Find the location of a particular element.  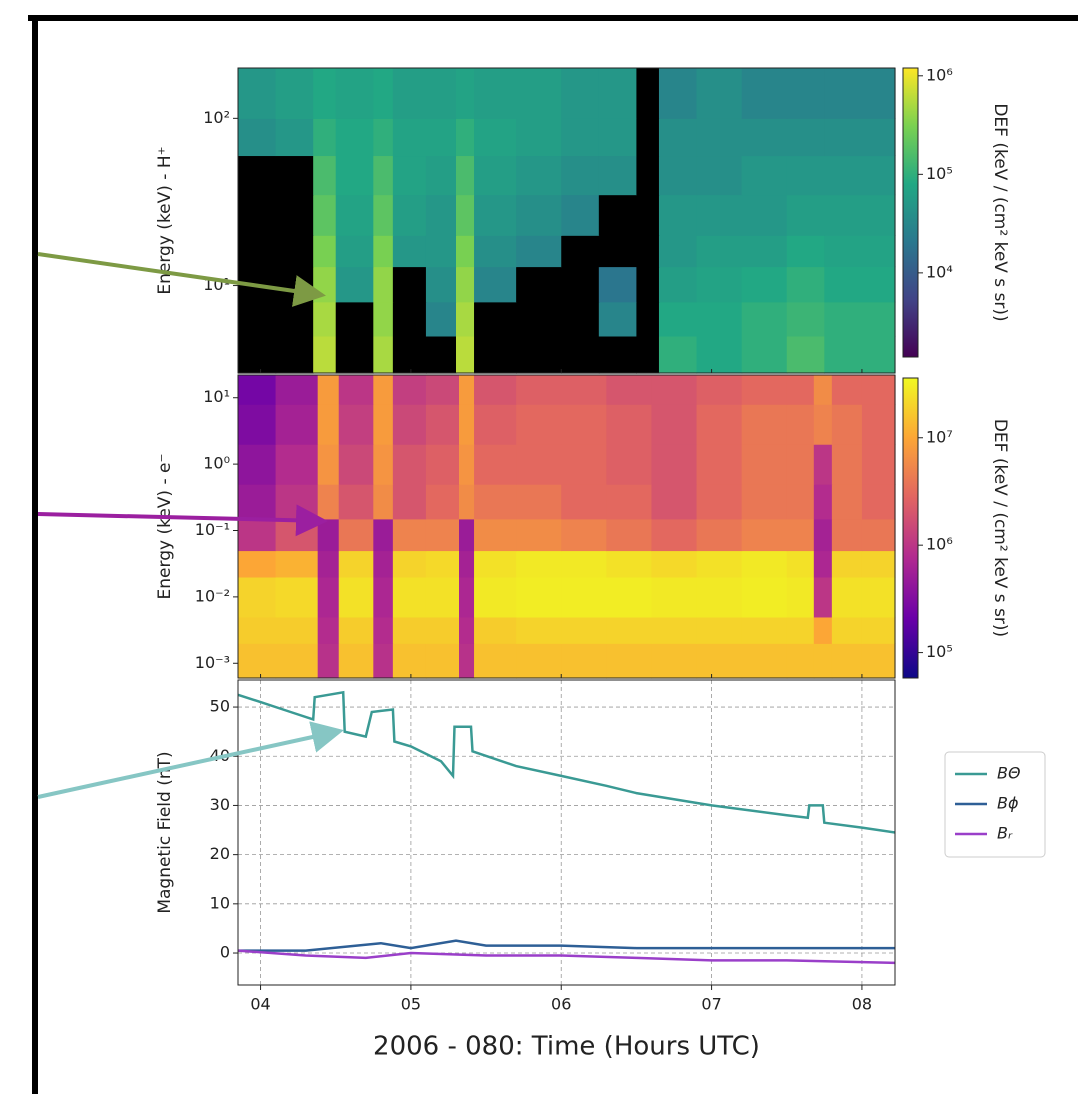

y-tick-label: 10⁻¹ is located at coordinates (212, 529).